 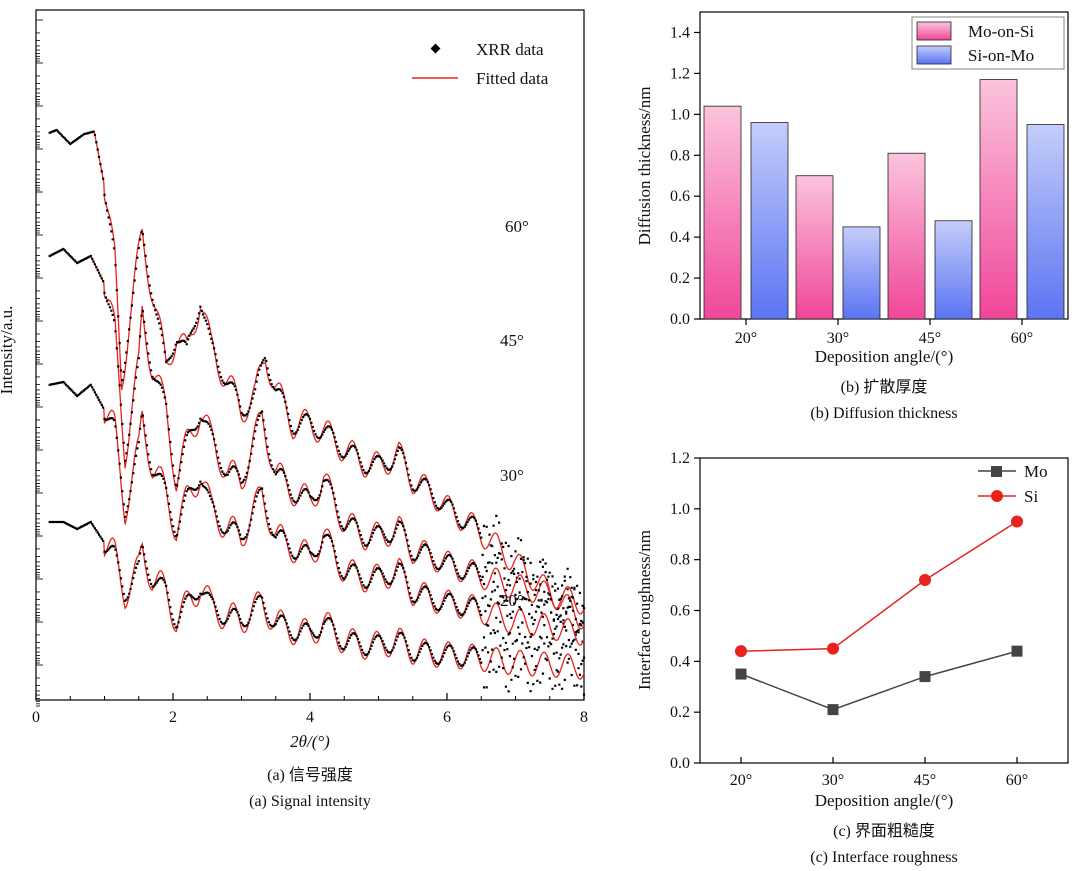 I want to click on panel-c-y-tick-label: 0.2, so click(x=680, y=712).